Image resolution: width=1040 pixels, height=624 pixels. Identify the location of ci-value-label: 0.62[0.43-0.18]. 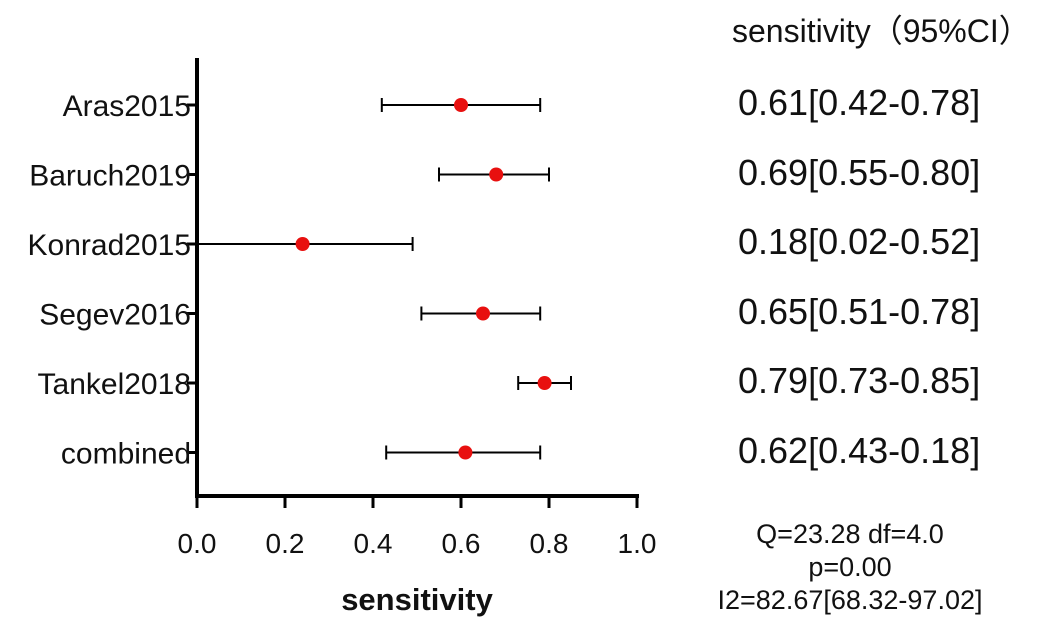
(859, 450).